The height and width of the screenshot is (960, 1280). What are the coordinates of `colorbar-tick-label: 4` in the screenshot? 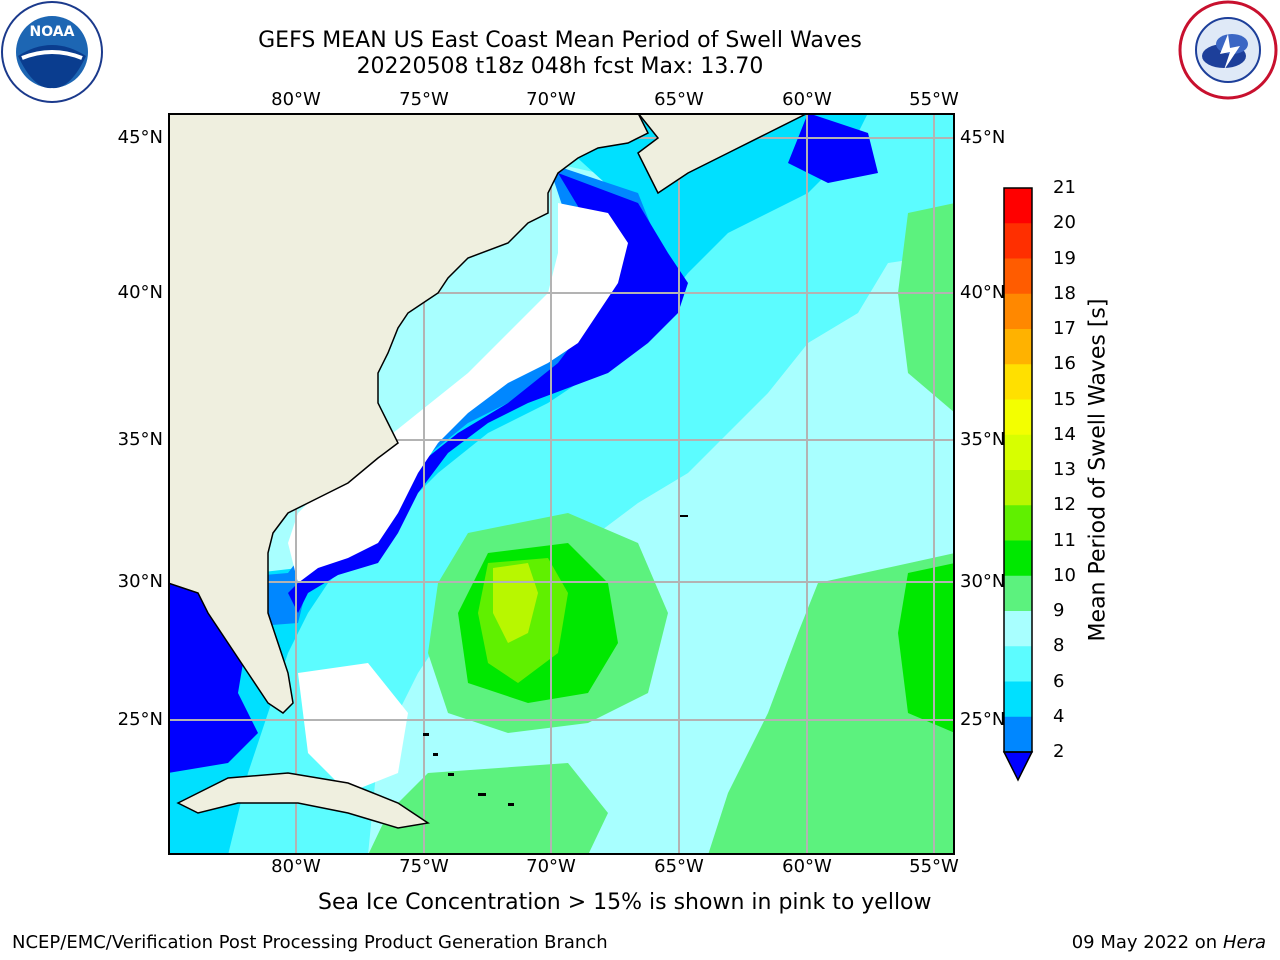 It's located at (1059, 716).